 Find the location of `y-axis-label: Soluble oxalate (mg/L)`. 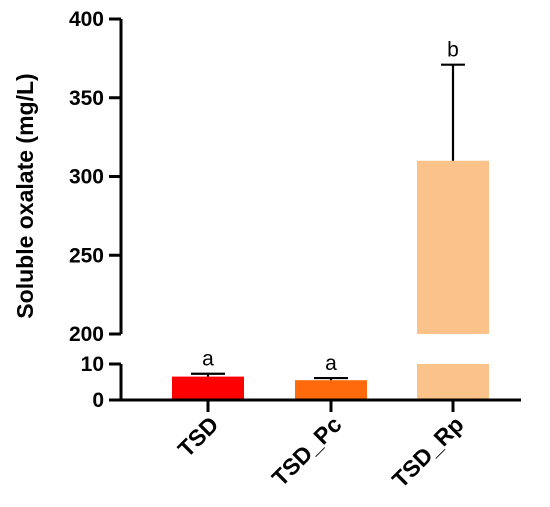

y-axis-label: Soluble oxalate (mg/L) is located at coordinates (25, 195).